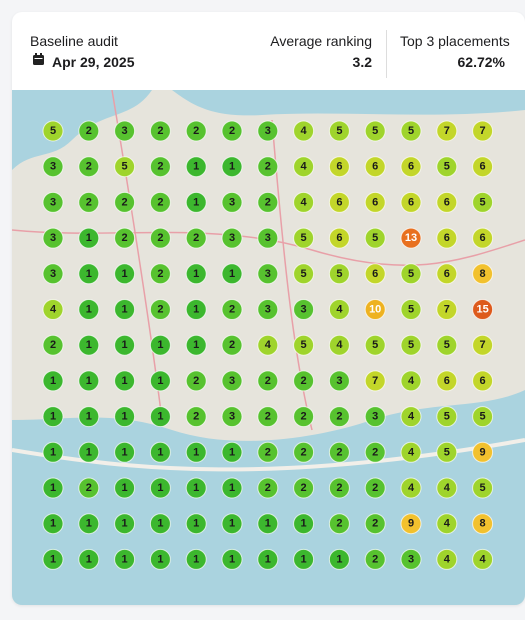 This screenshot has height=620, width=525. I want to click on average-value: 3.2, so click(362, 62).